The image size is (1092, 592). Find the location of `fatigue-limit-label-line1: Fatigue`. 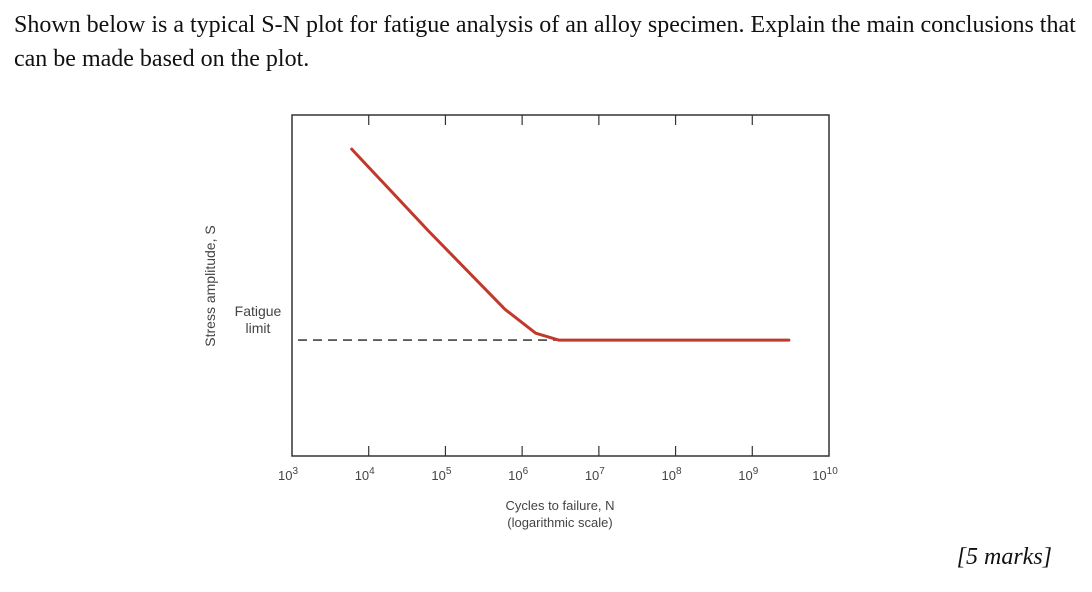

fatigue-limit-label-line1: Fatigue is located at coordinates (258, 311).